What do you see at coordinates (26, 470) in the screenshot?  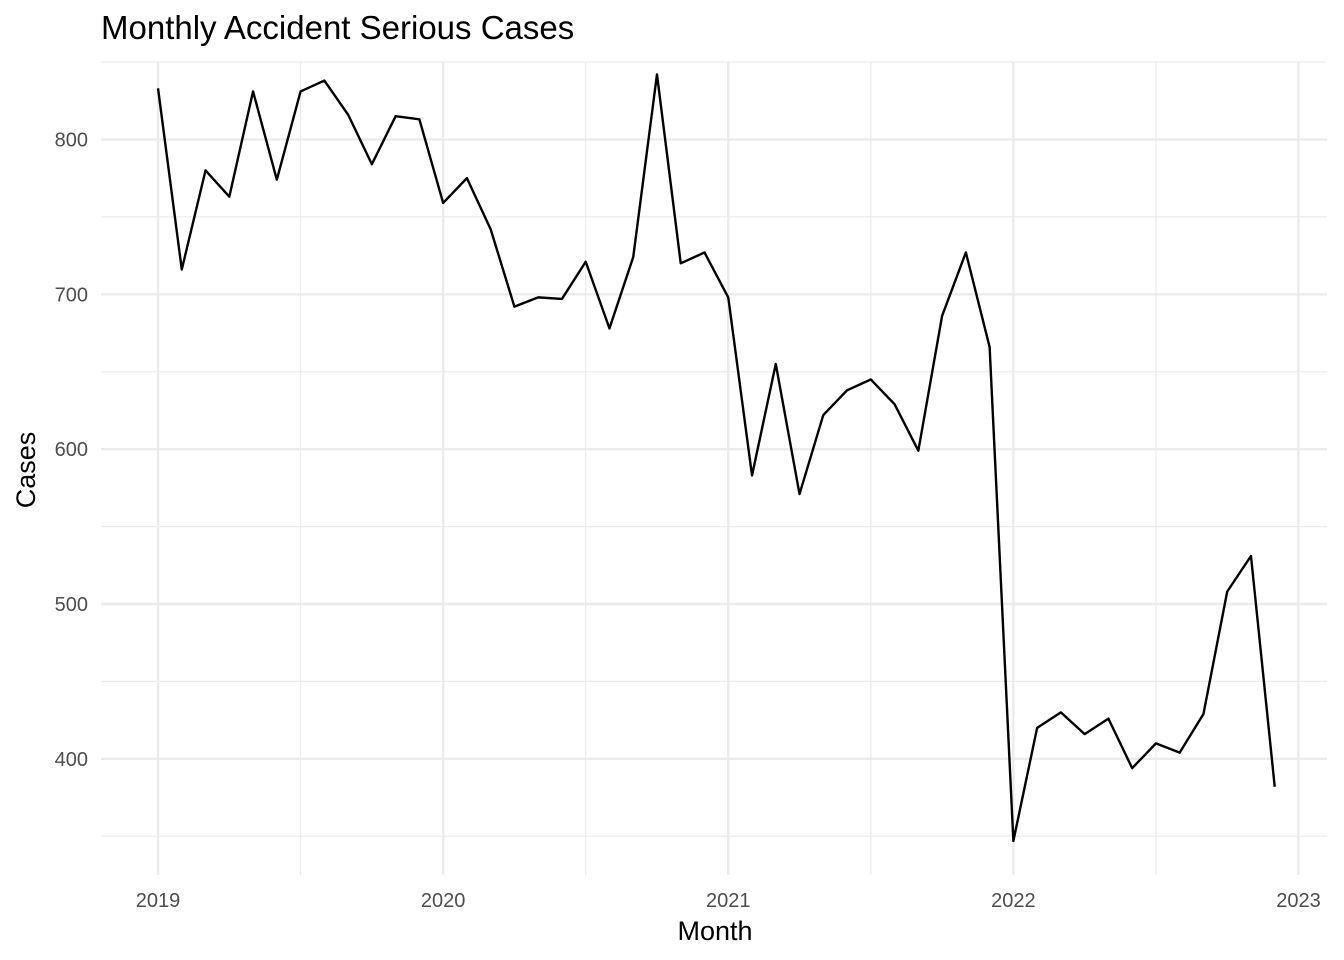 I see `y-axis-label: Cases` at bounding box center [26, 470].